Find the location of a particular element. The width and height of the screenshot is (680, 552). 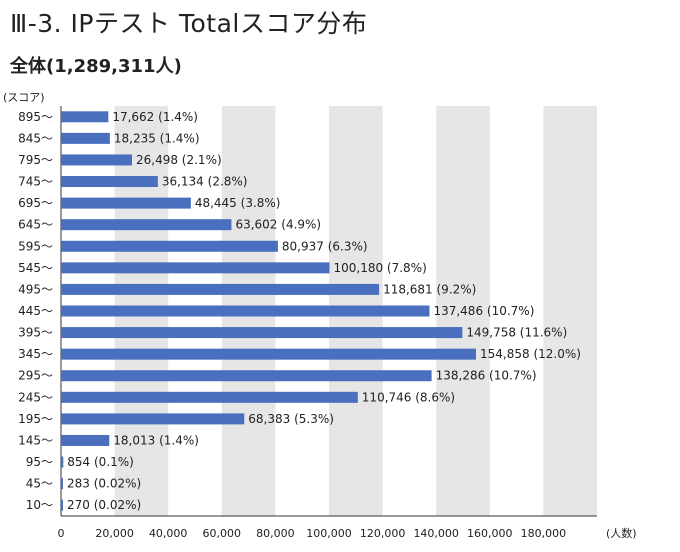

chart-subtitle: 全体(1,289,311人) is located at coordinates (96, 66).